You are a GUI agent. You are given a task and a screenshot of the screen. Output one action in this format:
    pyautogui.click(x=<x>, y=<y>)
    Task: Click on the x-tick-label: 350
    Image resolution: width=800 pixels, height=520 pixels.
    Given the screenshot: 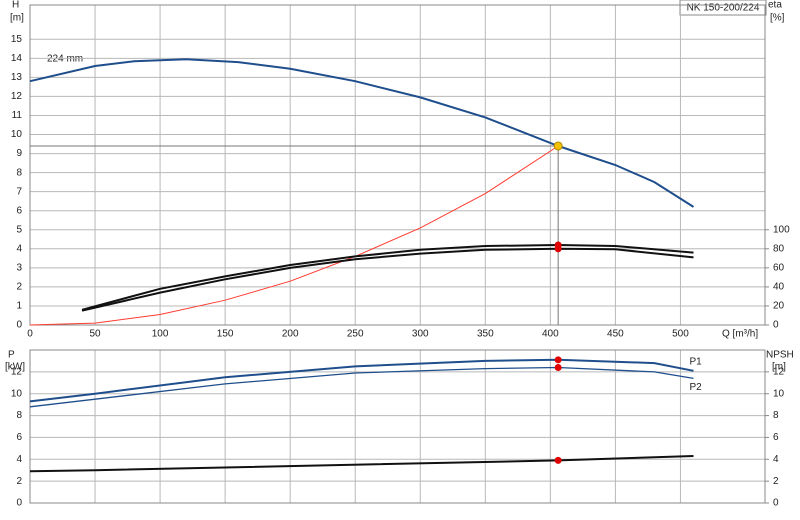 What is the action you would take?
    pyautogui.click(x=485, y=334)
    